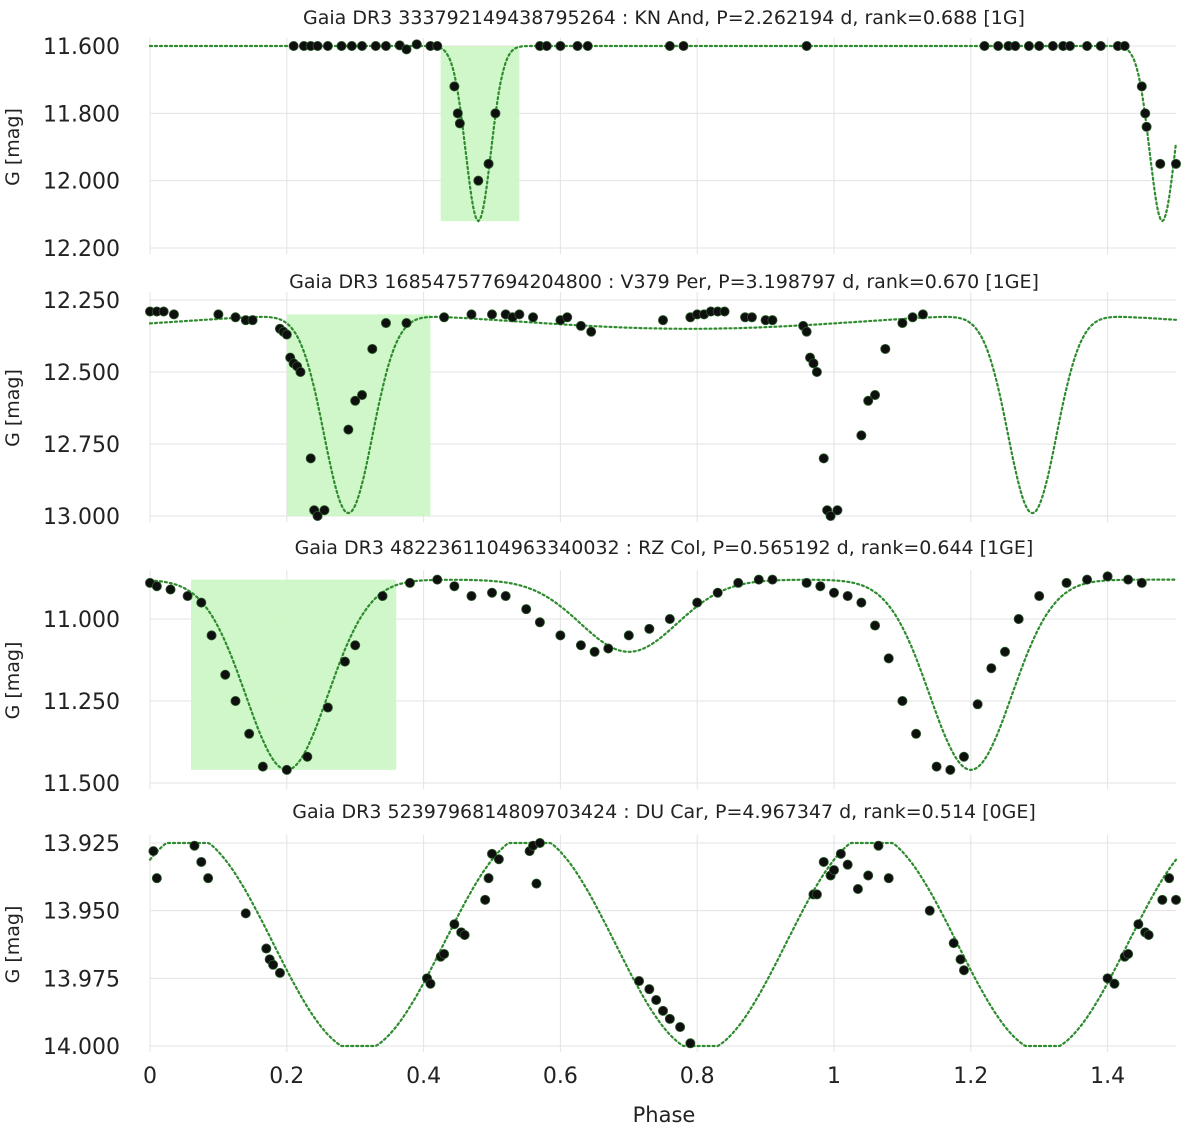 The width and height of the screenshot is (1200, 1132). Describe the element at coordinates (81, 979) in the screenshot. I see `panel-4-ytick-2: 13.975` at that location.